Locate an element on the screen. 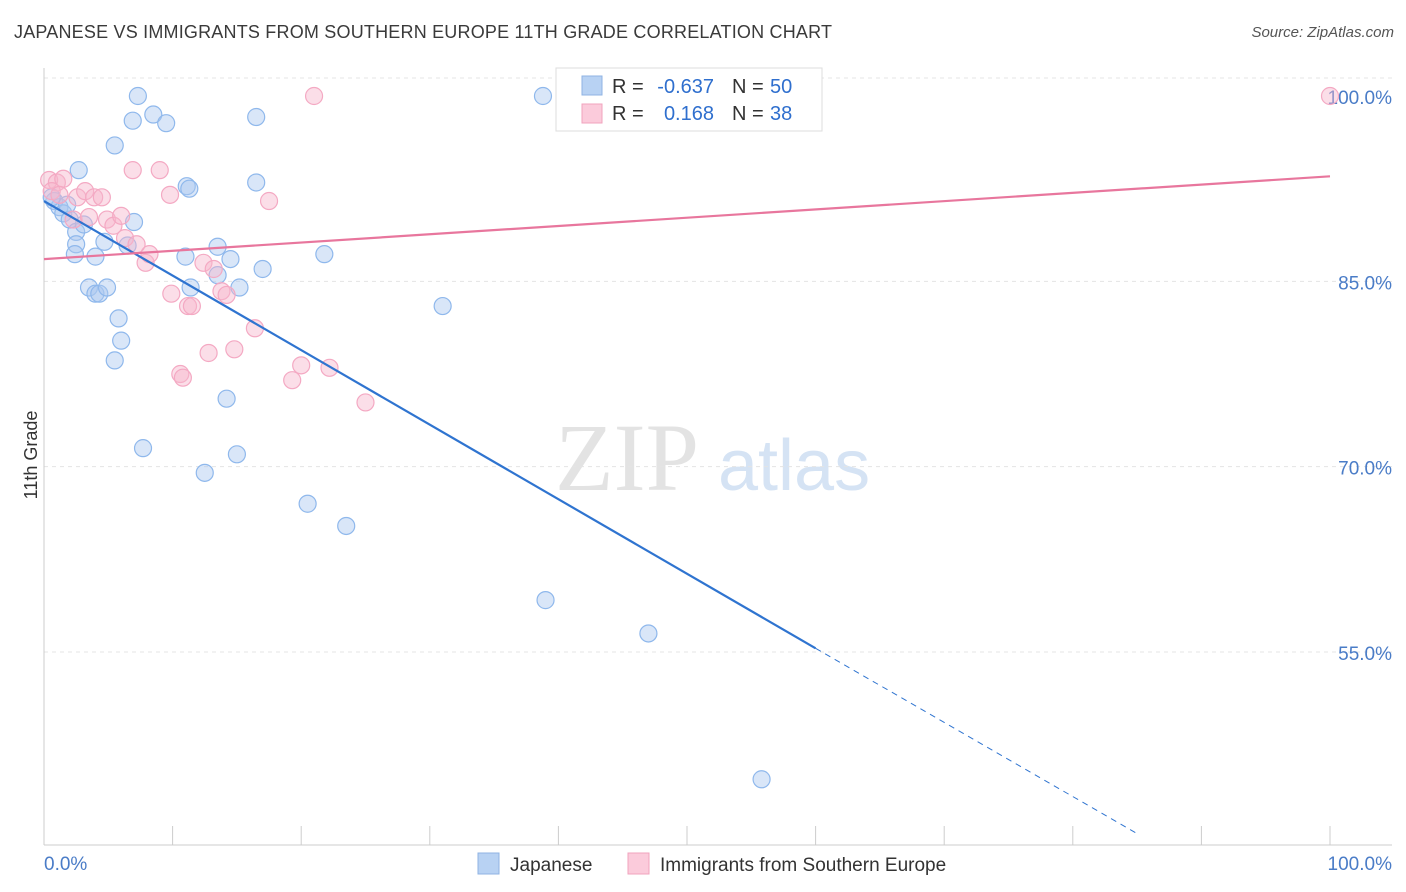 This screenshot has height=892, width=1406. legend-r-label-southern-europe: R = is located at coordinates (628, 114).